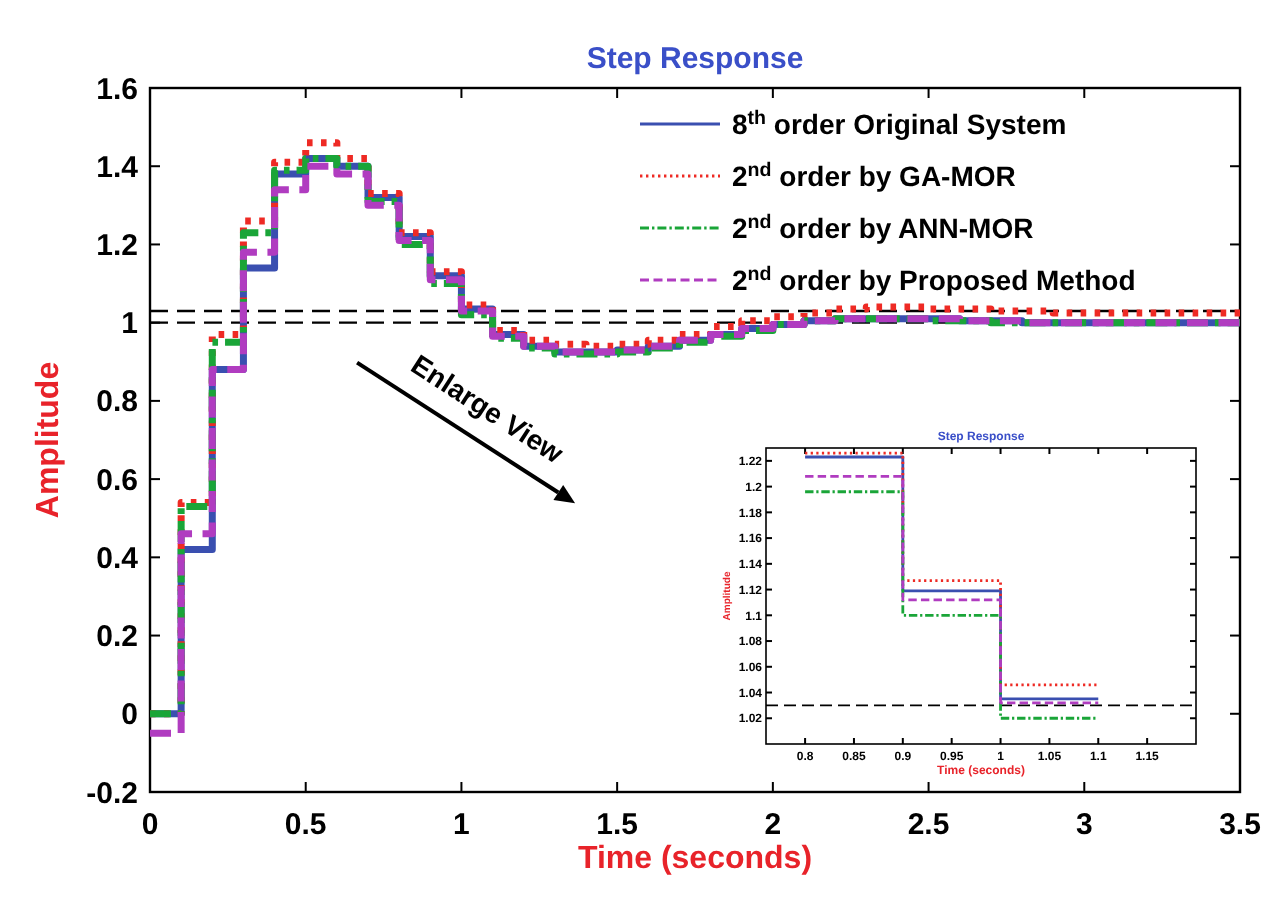  What do you see at coordinates (874, 175) in the screenshot?
I see `legend-label: 2$^{nd}$ order by GA-MOR` at bounding box center [874, 175].